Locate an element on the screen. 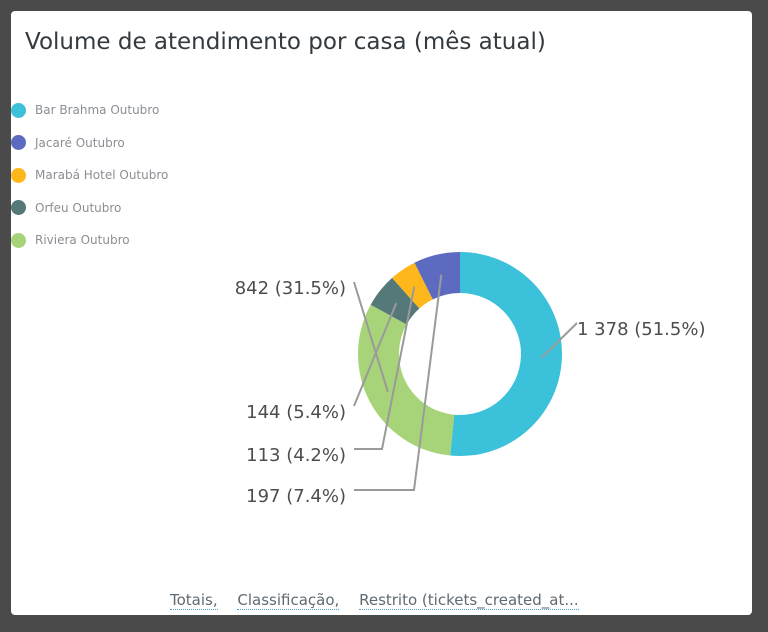 The height and width of the screenshot is (632, 768). data-label: 1 378 (51.5%) is located at coordinates (641, 329).